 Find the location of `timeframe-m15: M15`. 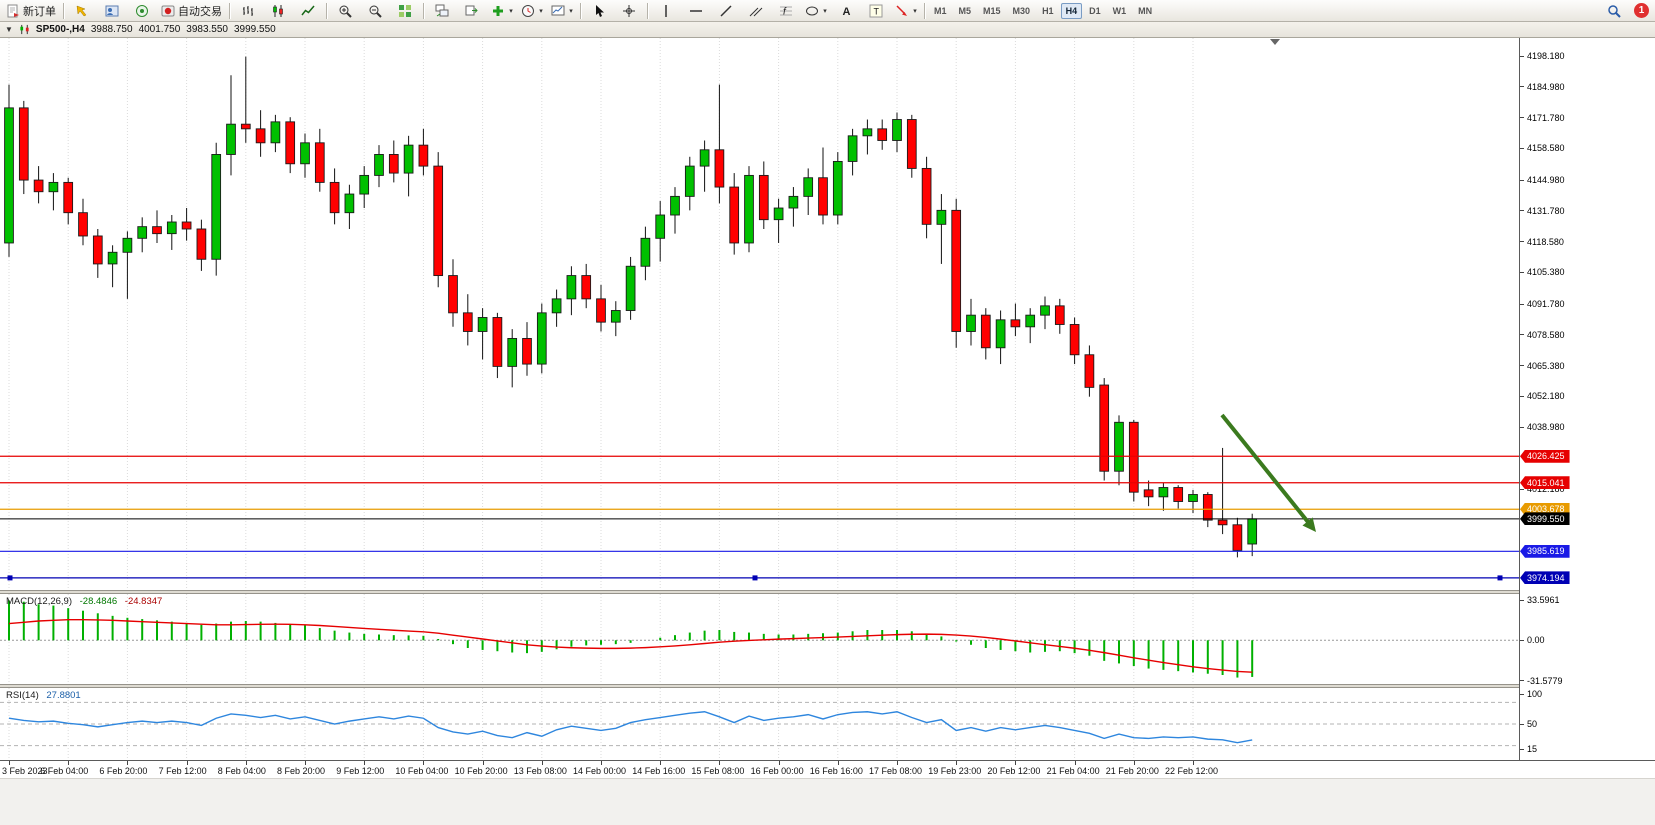

timeframe-m15: M15 is located at coordinates (992, 10).